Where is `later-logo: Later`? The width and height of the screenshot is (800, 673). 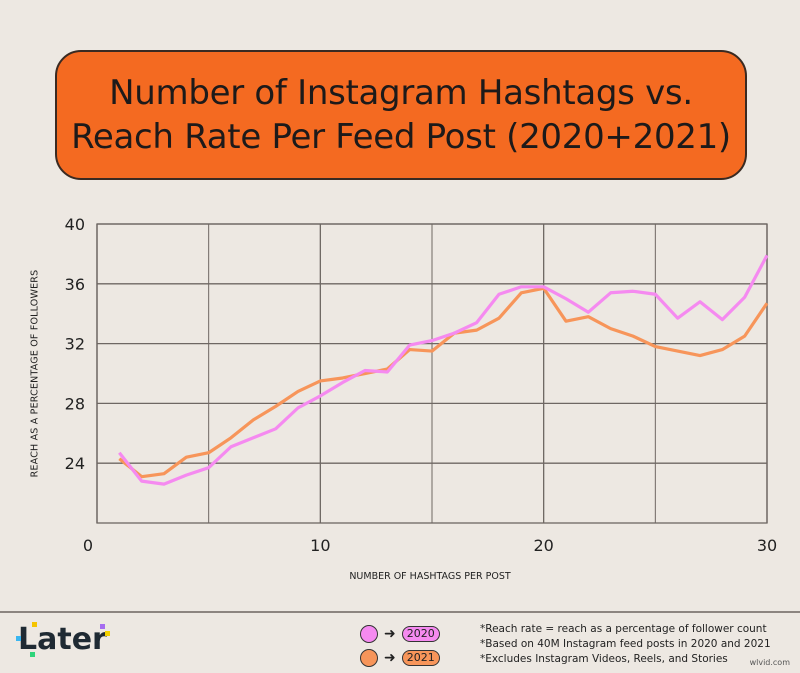
later-logo: Later is located at coordinates (63, 639).